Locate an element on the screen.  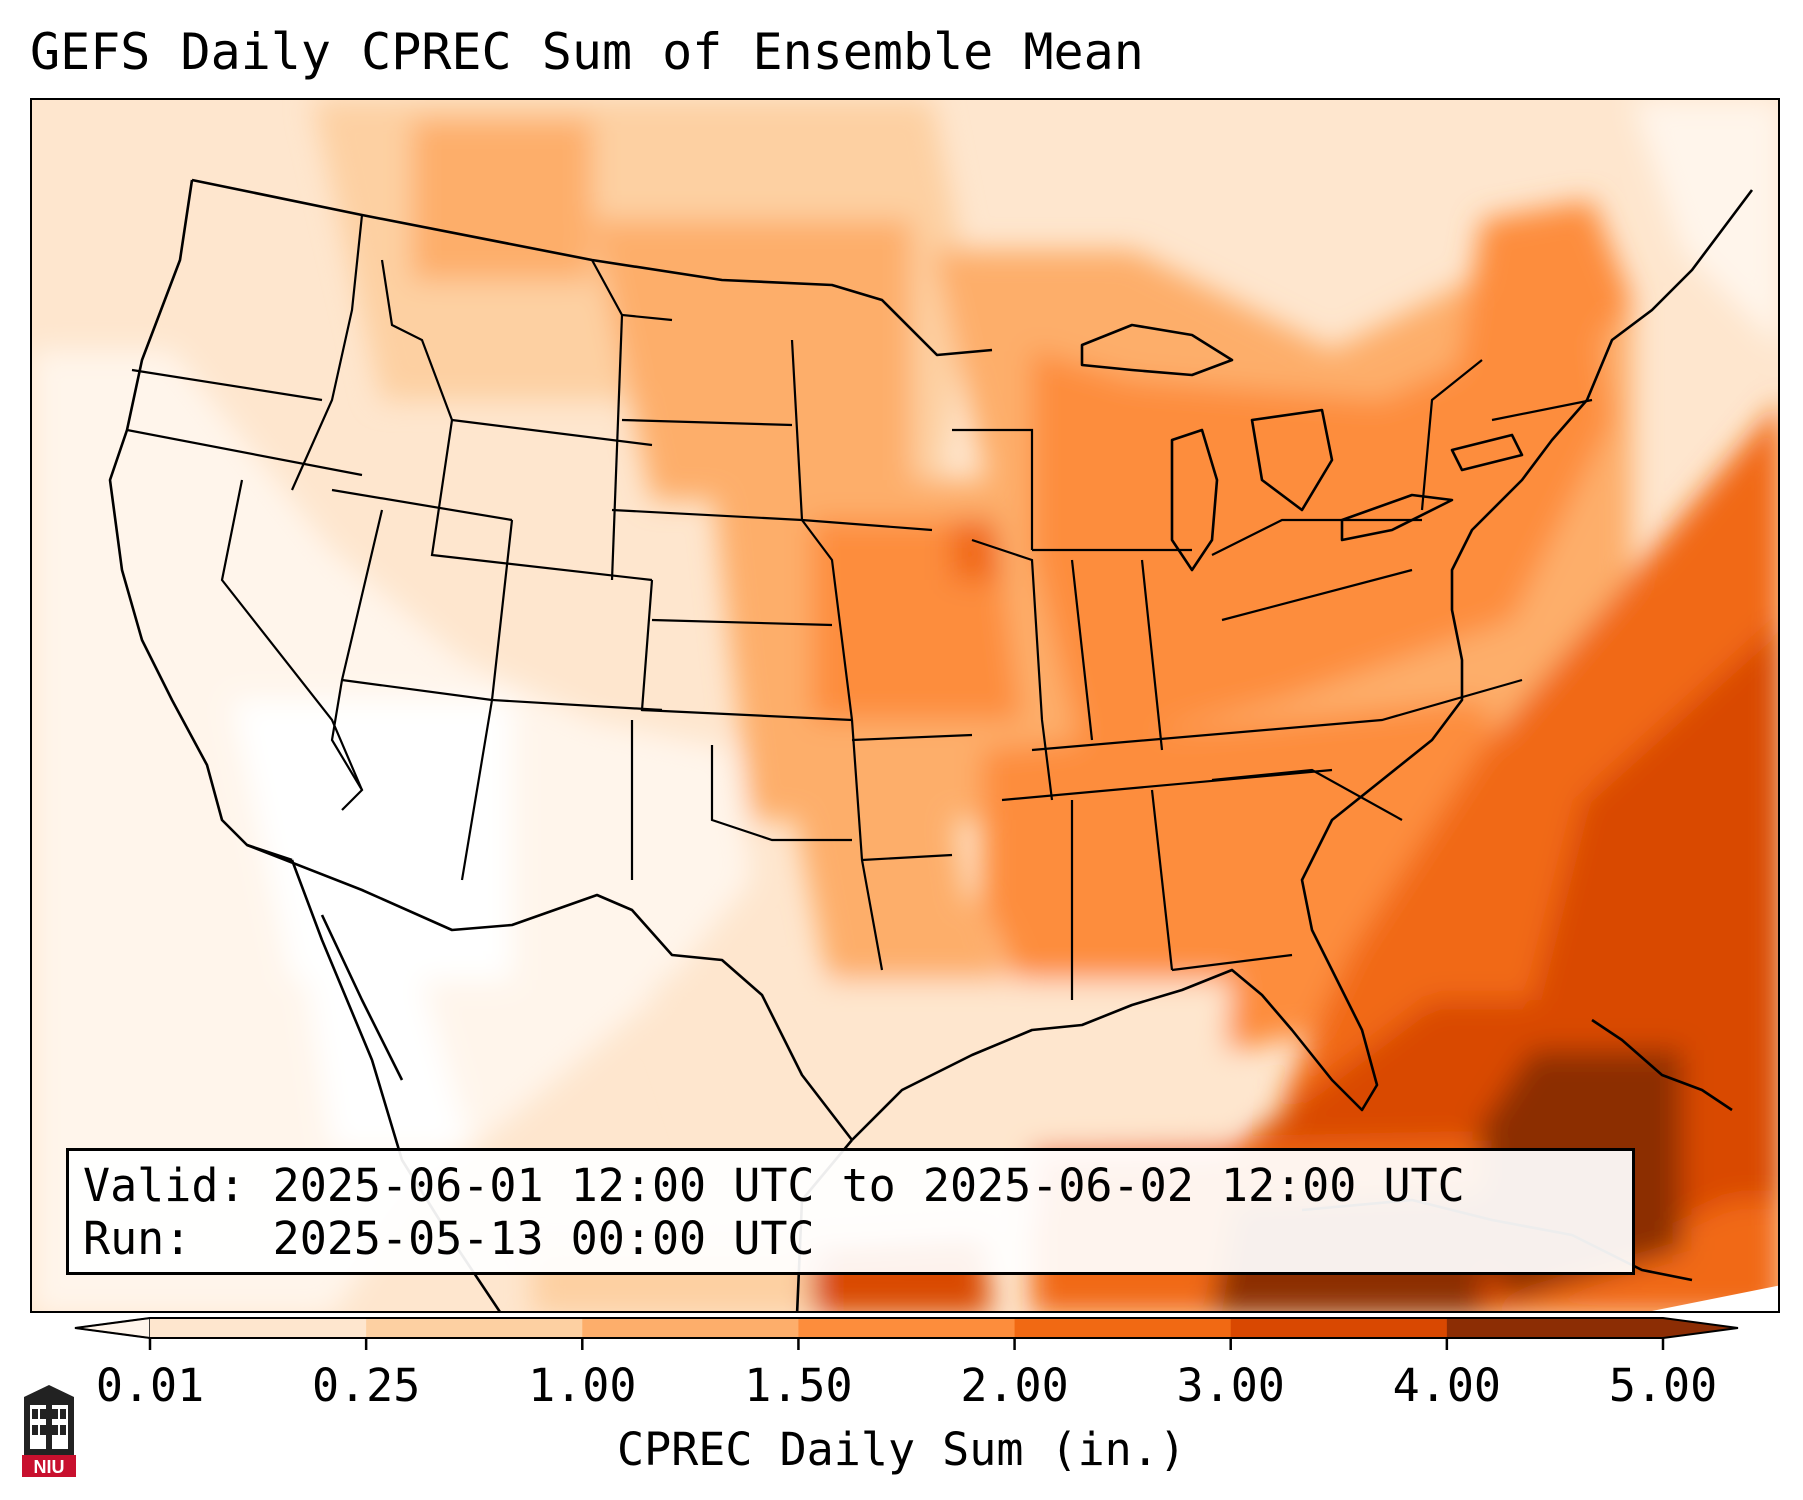
border-mn-ia-mo is located at coordinates (822, 530).